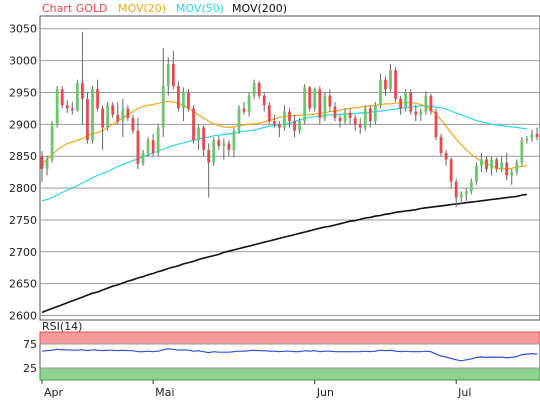 Image resolution: width=540 pixels, height=400 pixels. Describe the element at coordinates (289, 374) in the screenshot. I see `rsi-zone` at that location.